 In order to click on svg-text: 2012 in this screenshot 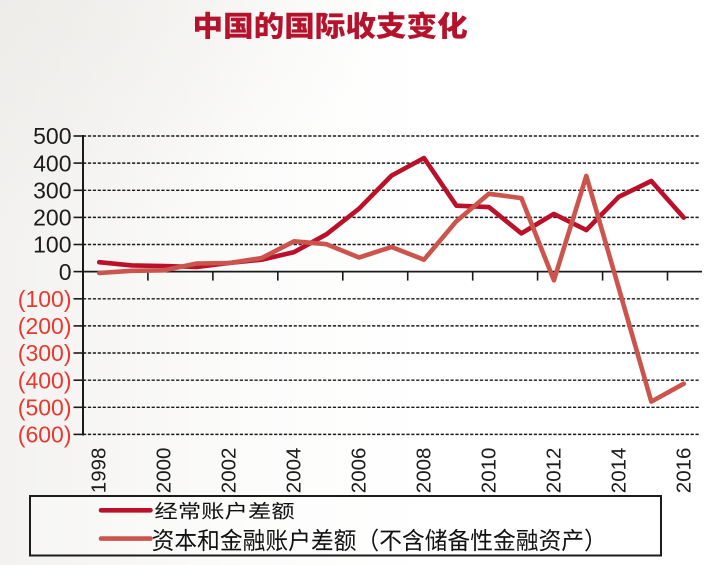, I will do `click(553, 471)`.